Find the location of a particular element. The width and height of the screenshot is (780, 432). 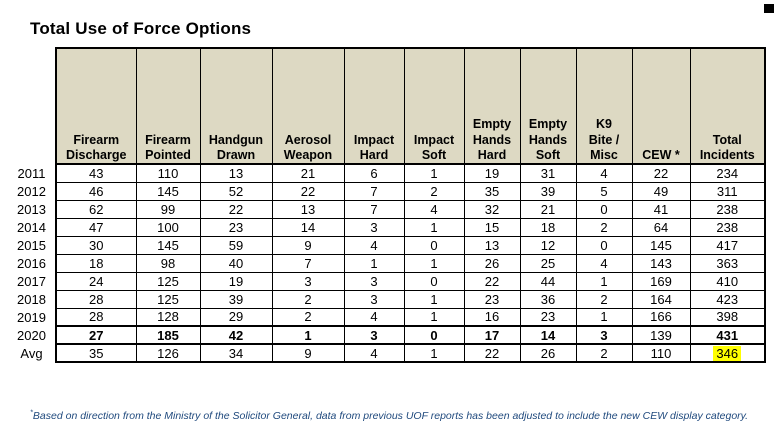

column-header-3: Aerosol Weapon is located at coordinates (308, 106).